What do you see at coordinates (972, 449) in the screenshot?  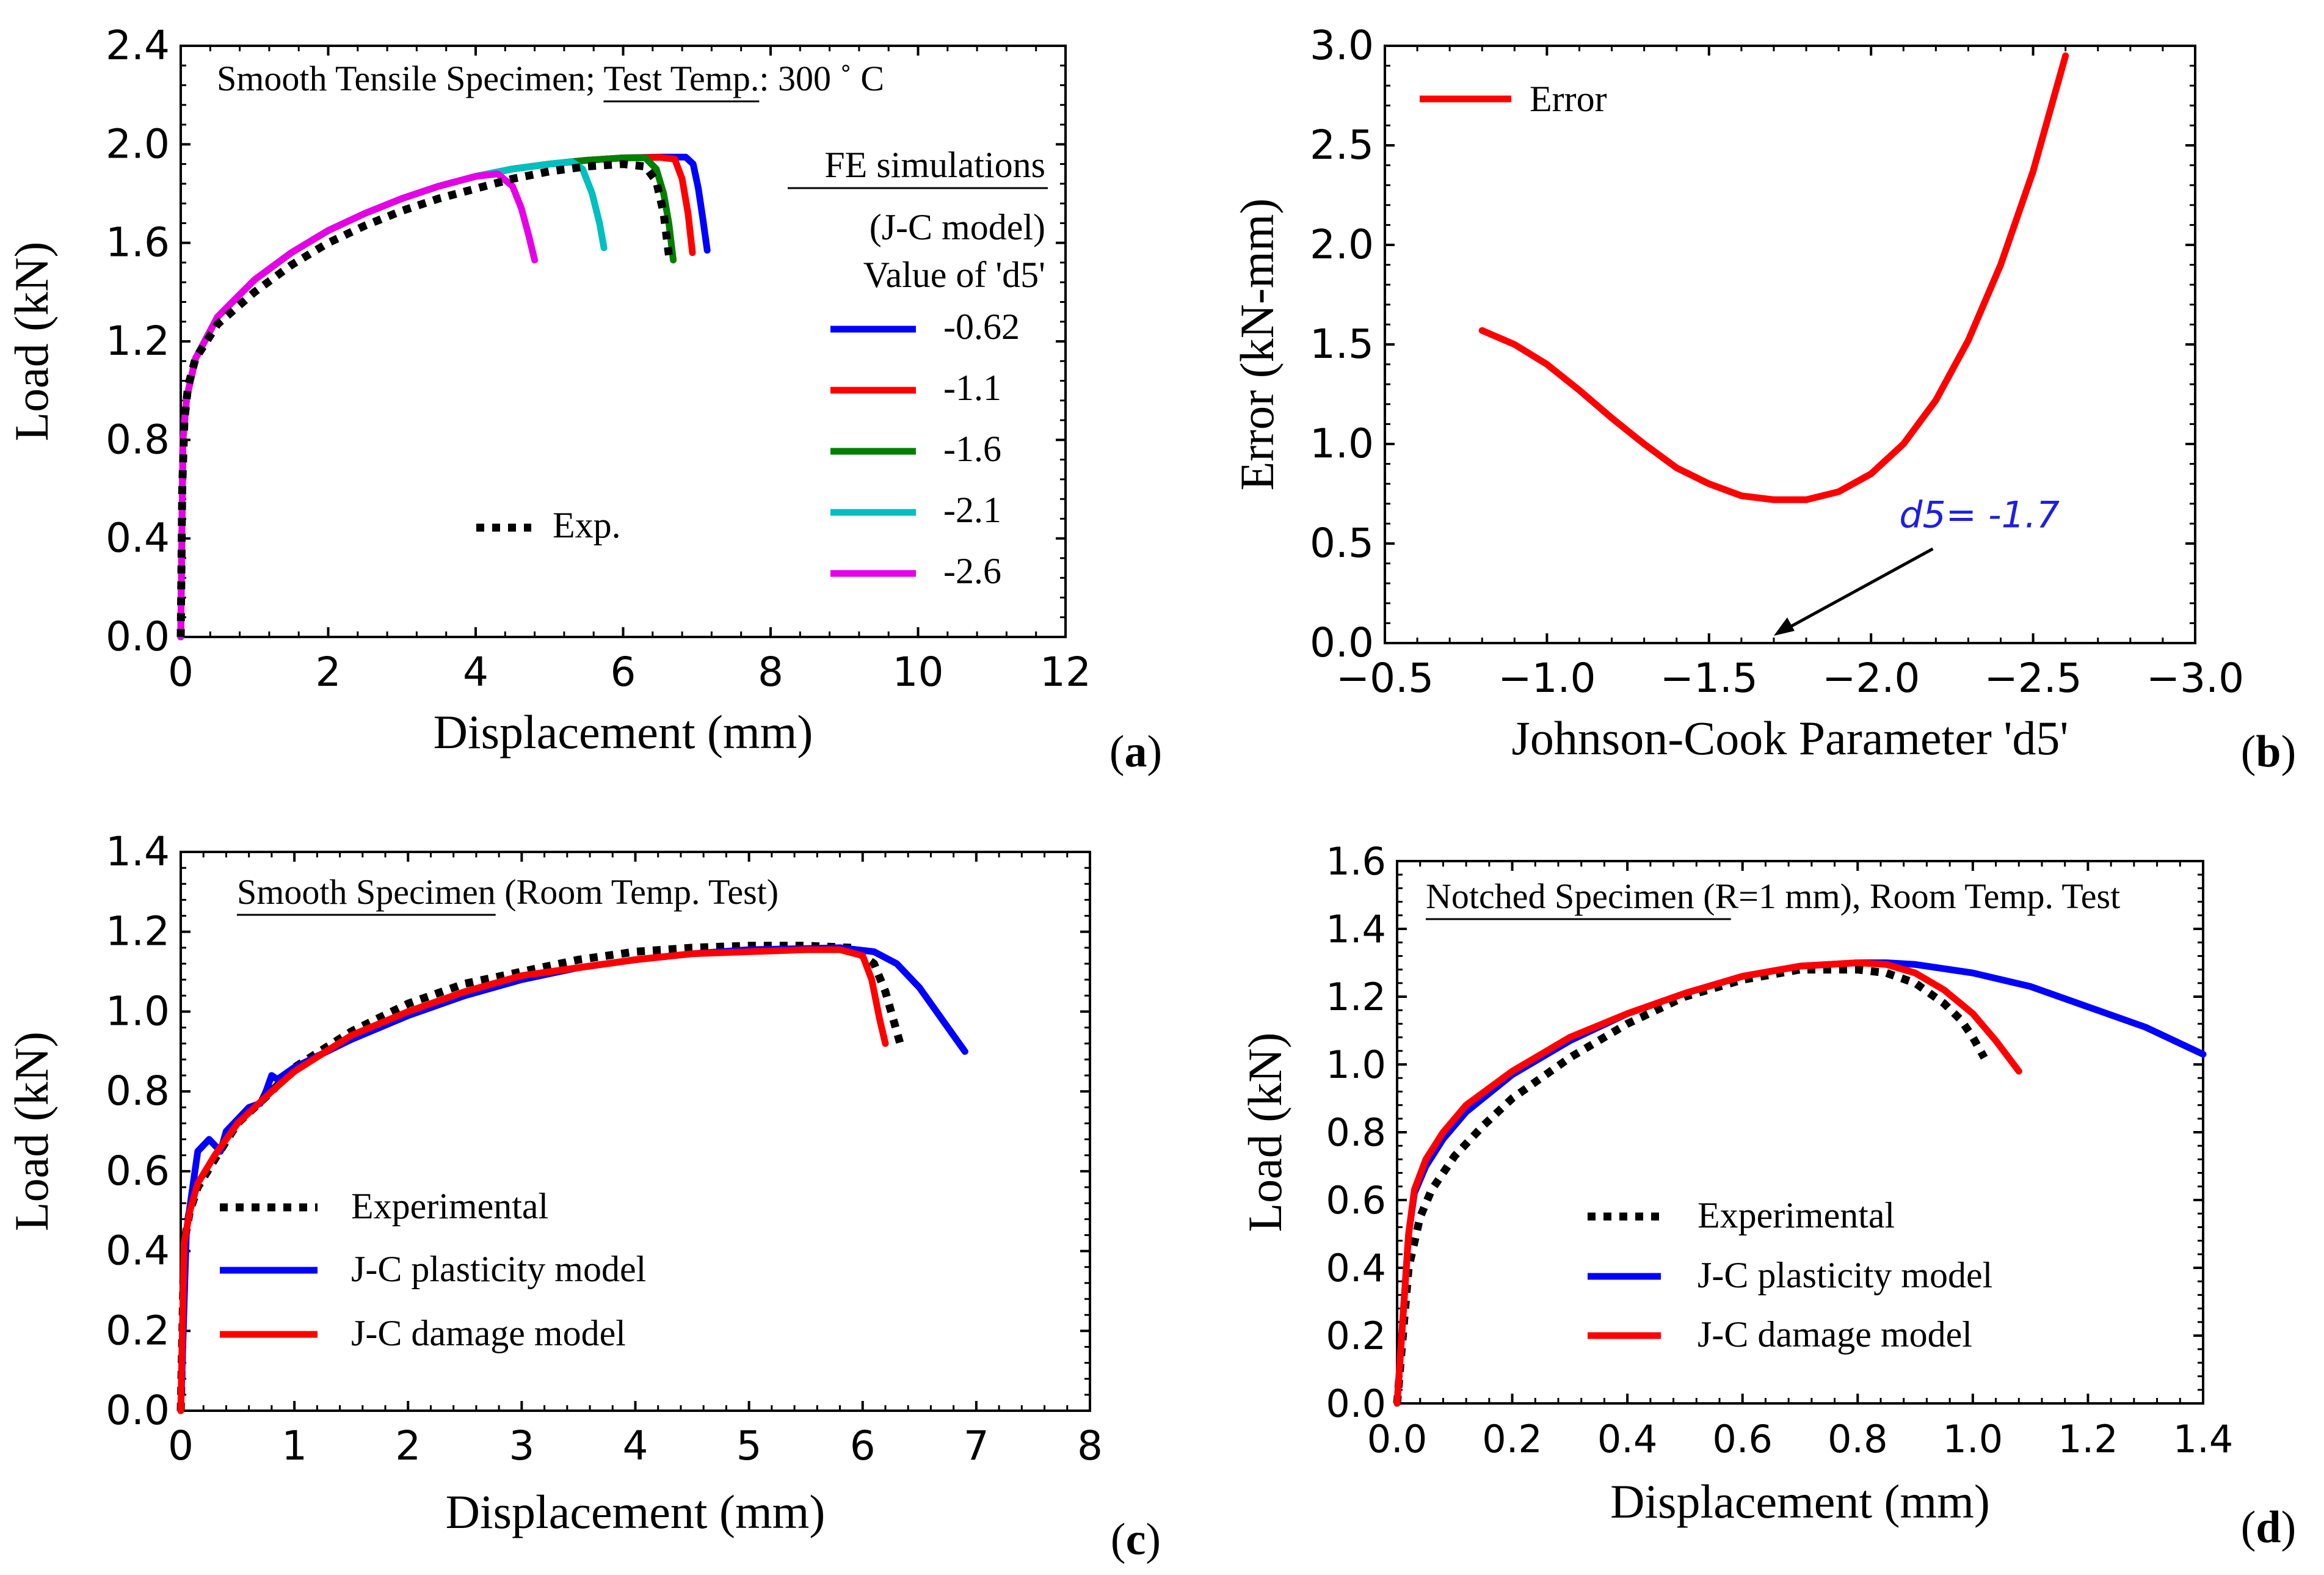 I see `legend-label: -1.6` at bounding box center [972, 449].